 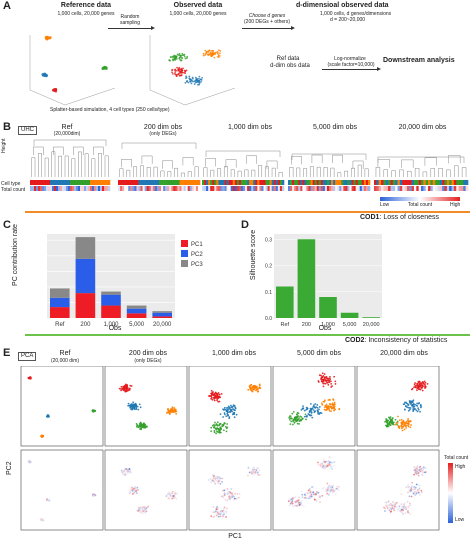 What do you see at coordinates (243, 153) in the screenshot?
I see `dendrogram-root` at bounding box center [243, 153].